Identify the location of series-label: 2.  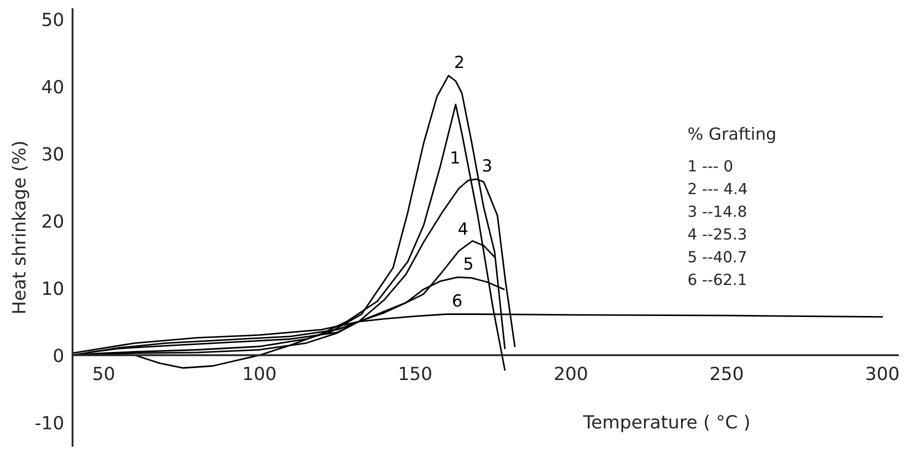
(459, 62).